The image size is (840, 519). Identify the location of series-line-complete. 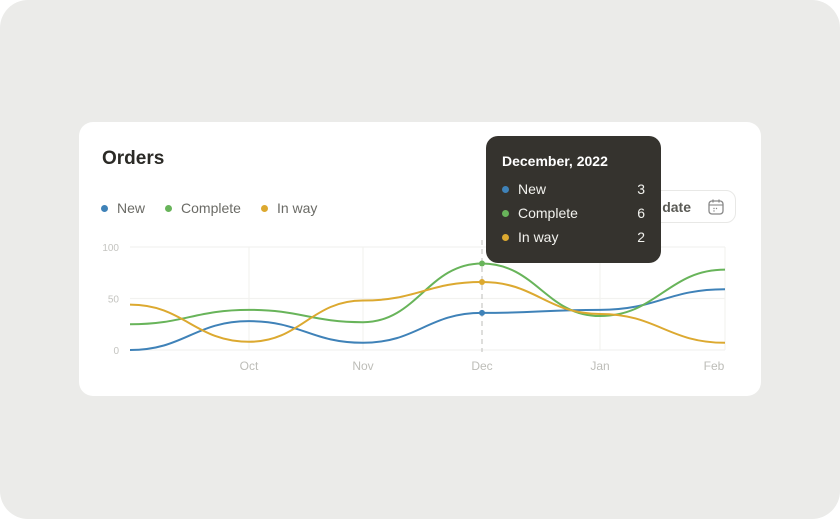
(427, 294).